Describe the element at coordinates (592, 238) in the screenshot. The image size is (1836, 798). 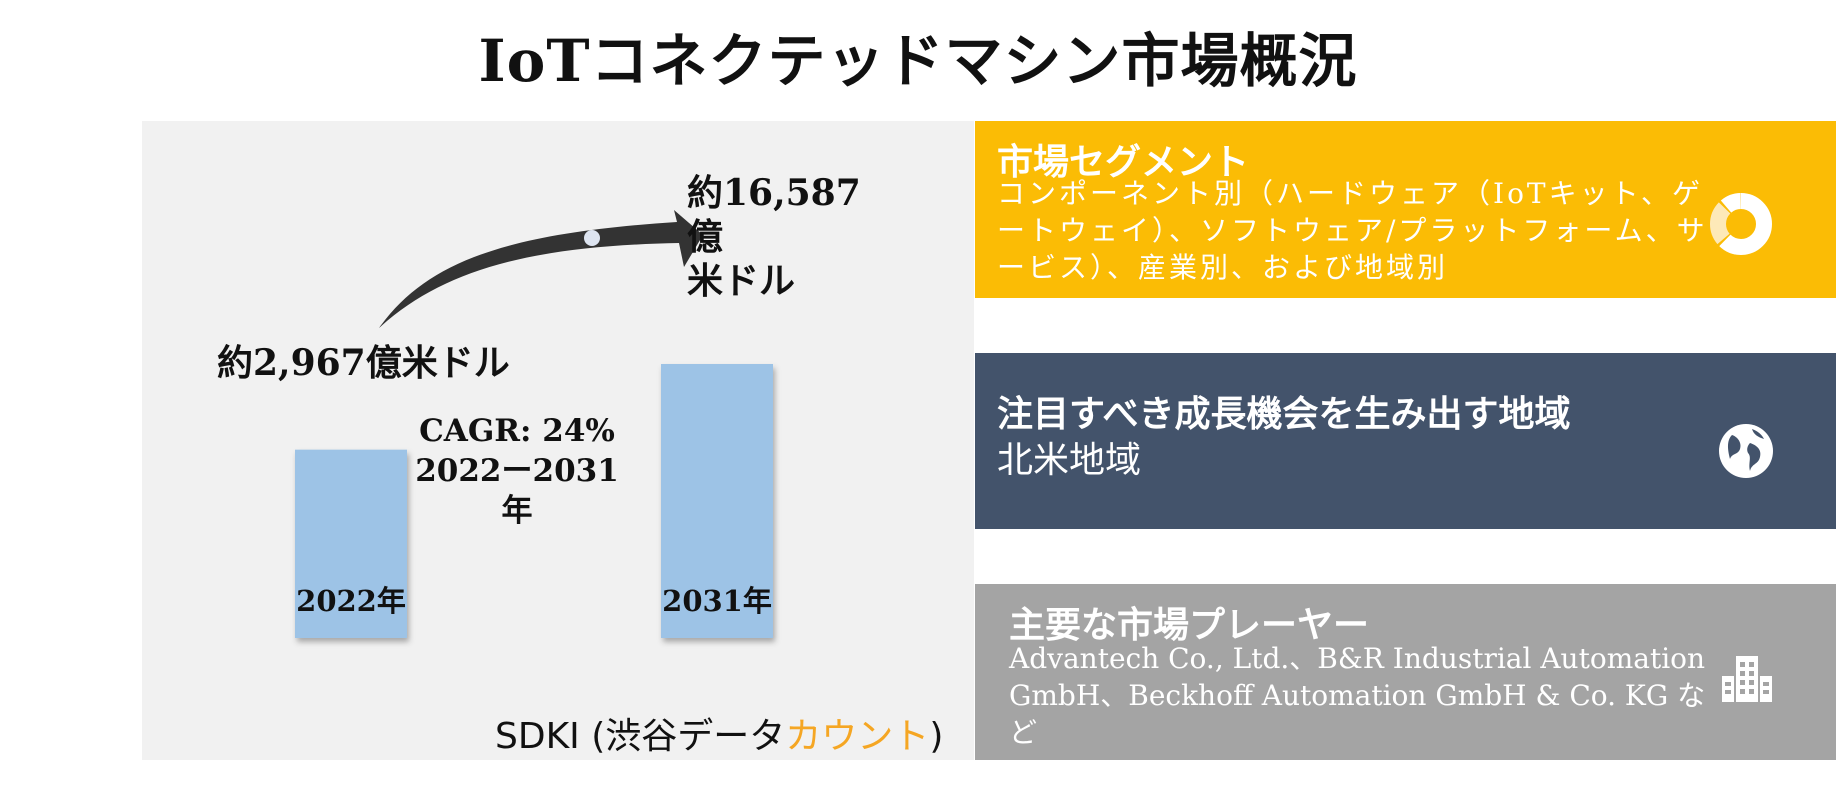
I see `arrow-dot` at that location.